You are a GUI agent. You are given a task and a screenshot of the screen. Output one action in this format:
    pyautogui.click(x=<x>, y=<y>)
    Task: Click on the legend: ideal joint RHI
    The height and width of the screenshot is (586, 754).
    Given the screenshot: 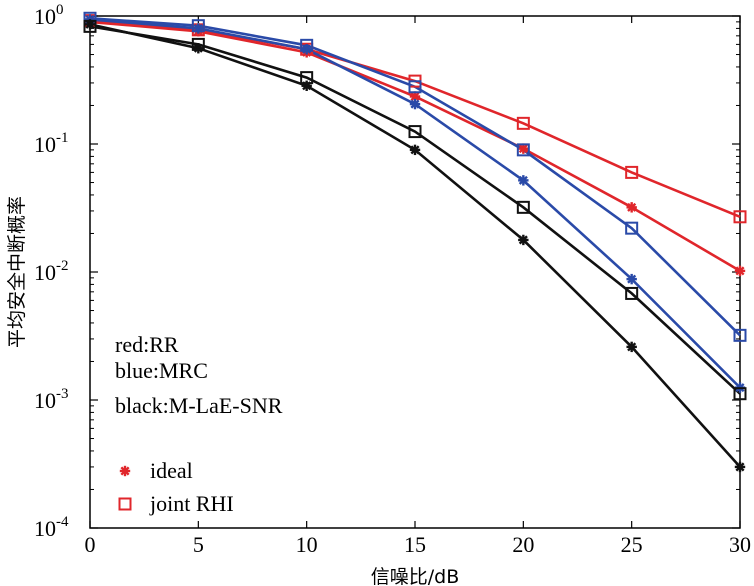 What is the action you would take?
    pyautogui.click(x=176, y=487)
    